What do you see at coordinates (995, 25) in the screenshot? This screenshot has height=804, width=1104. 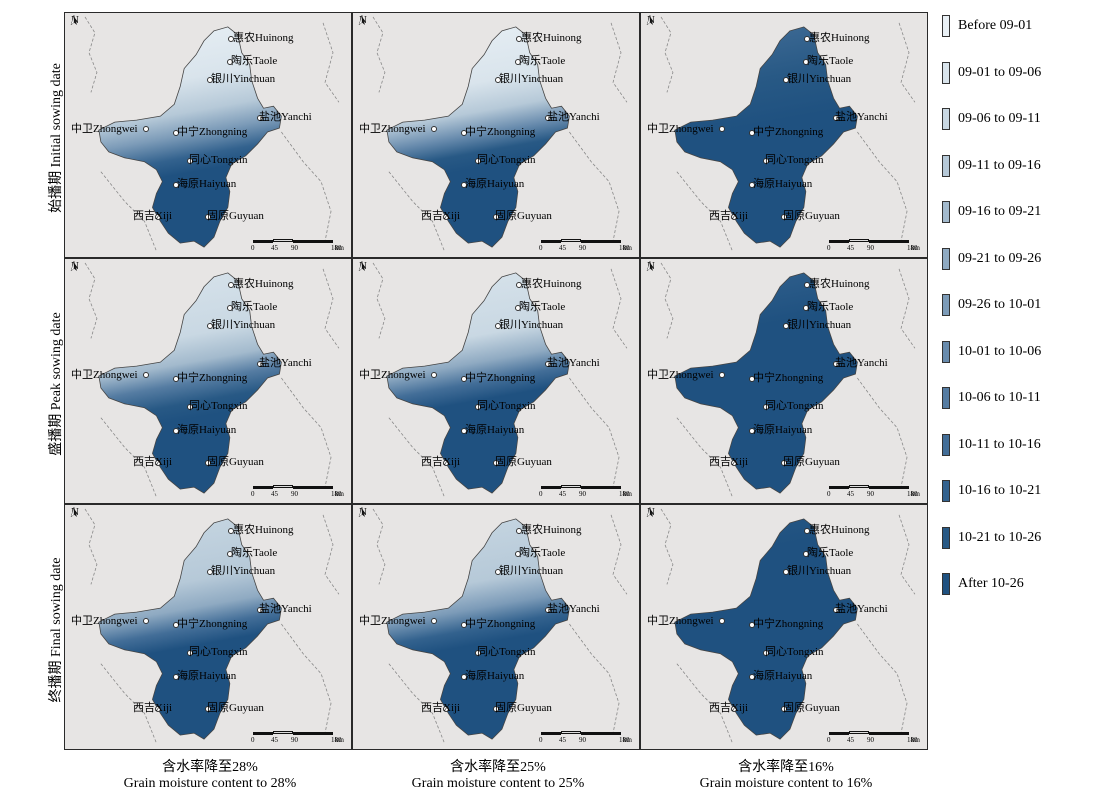 I see `legend-label: Before 09-01` at bounding box center [995, 25].